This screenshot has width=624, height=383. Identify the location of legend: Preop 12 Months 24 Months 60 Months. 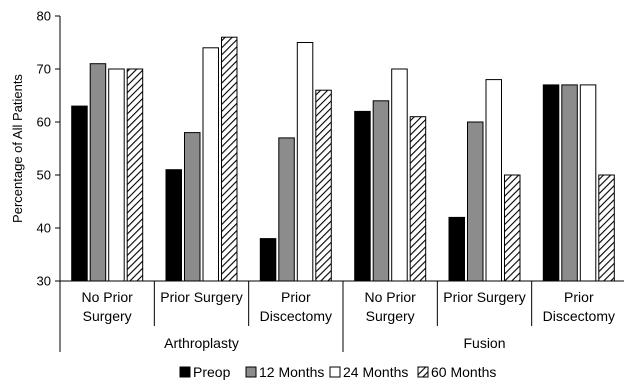
(337, 372).